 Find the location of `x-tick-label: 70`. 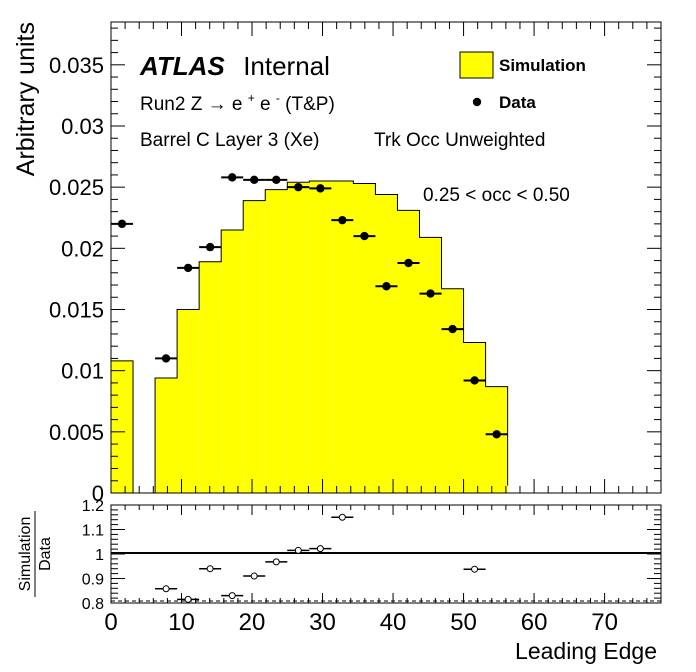

x-tick-label: 70 is located at coordinates (604, 622).